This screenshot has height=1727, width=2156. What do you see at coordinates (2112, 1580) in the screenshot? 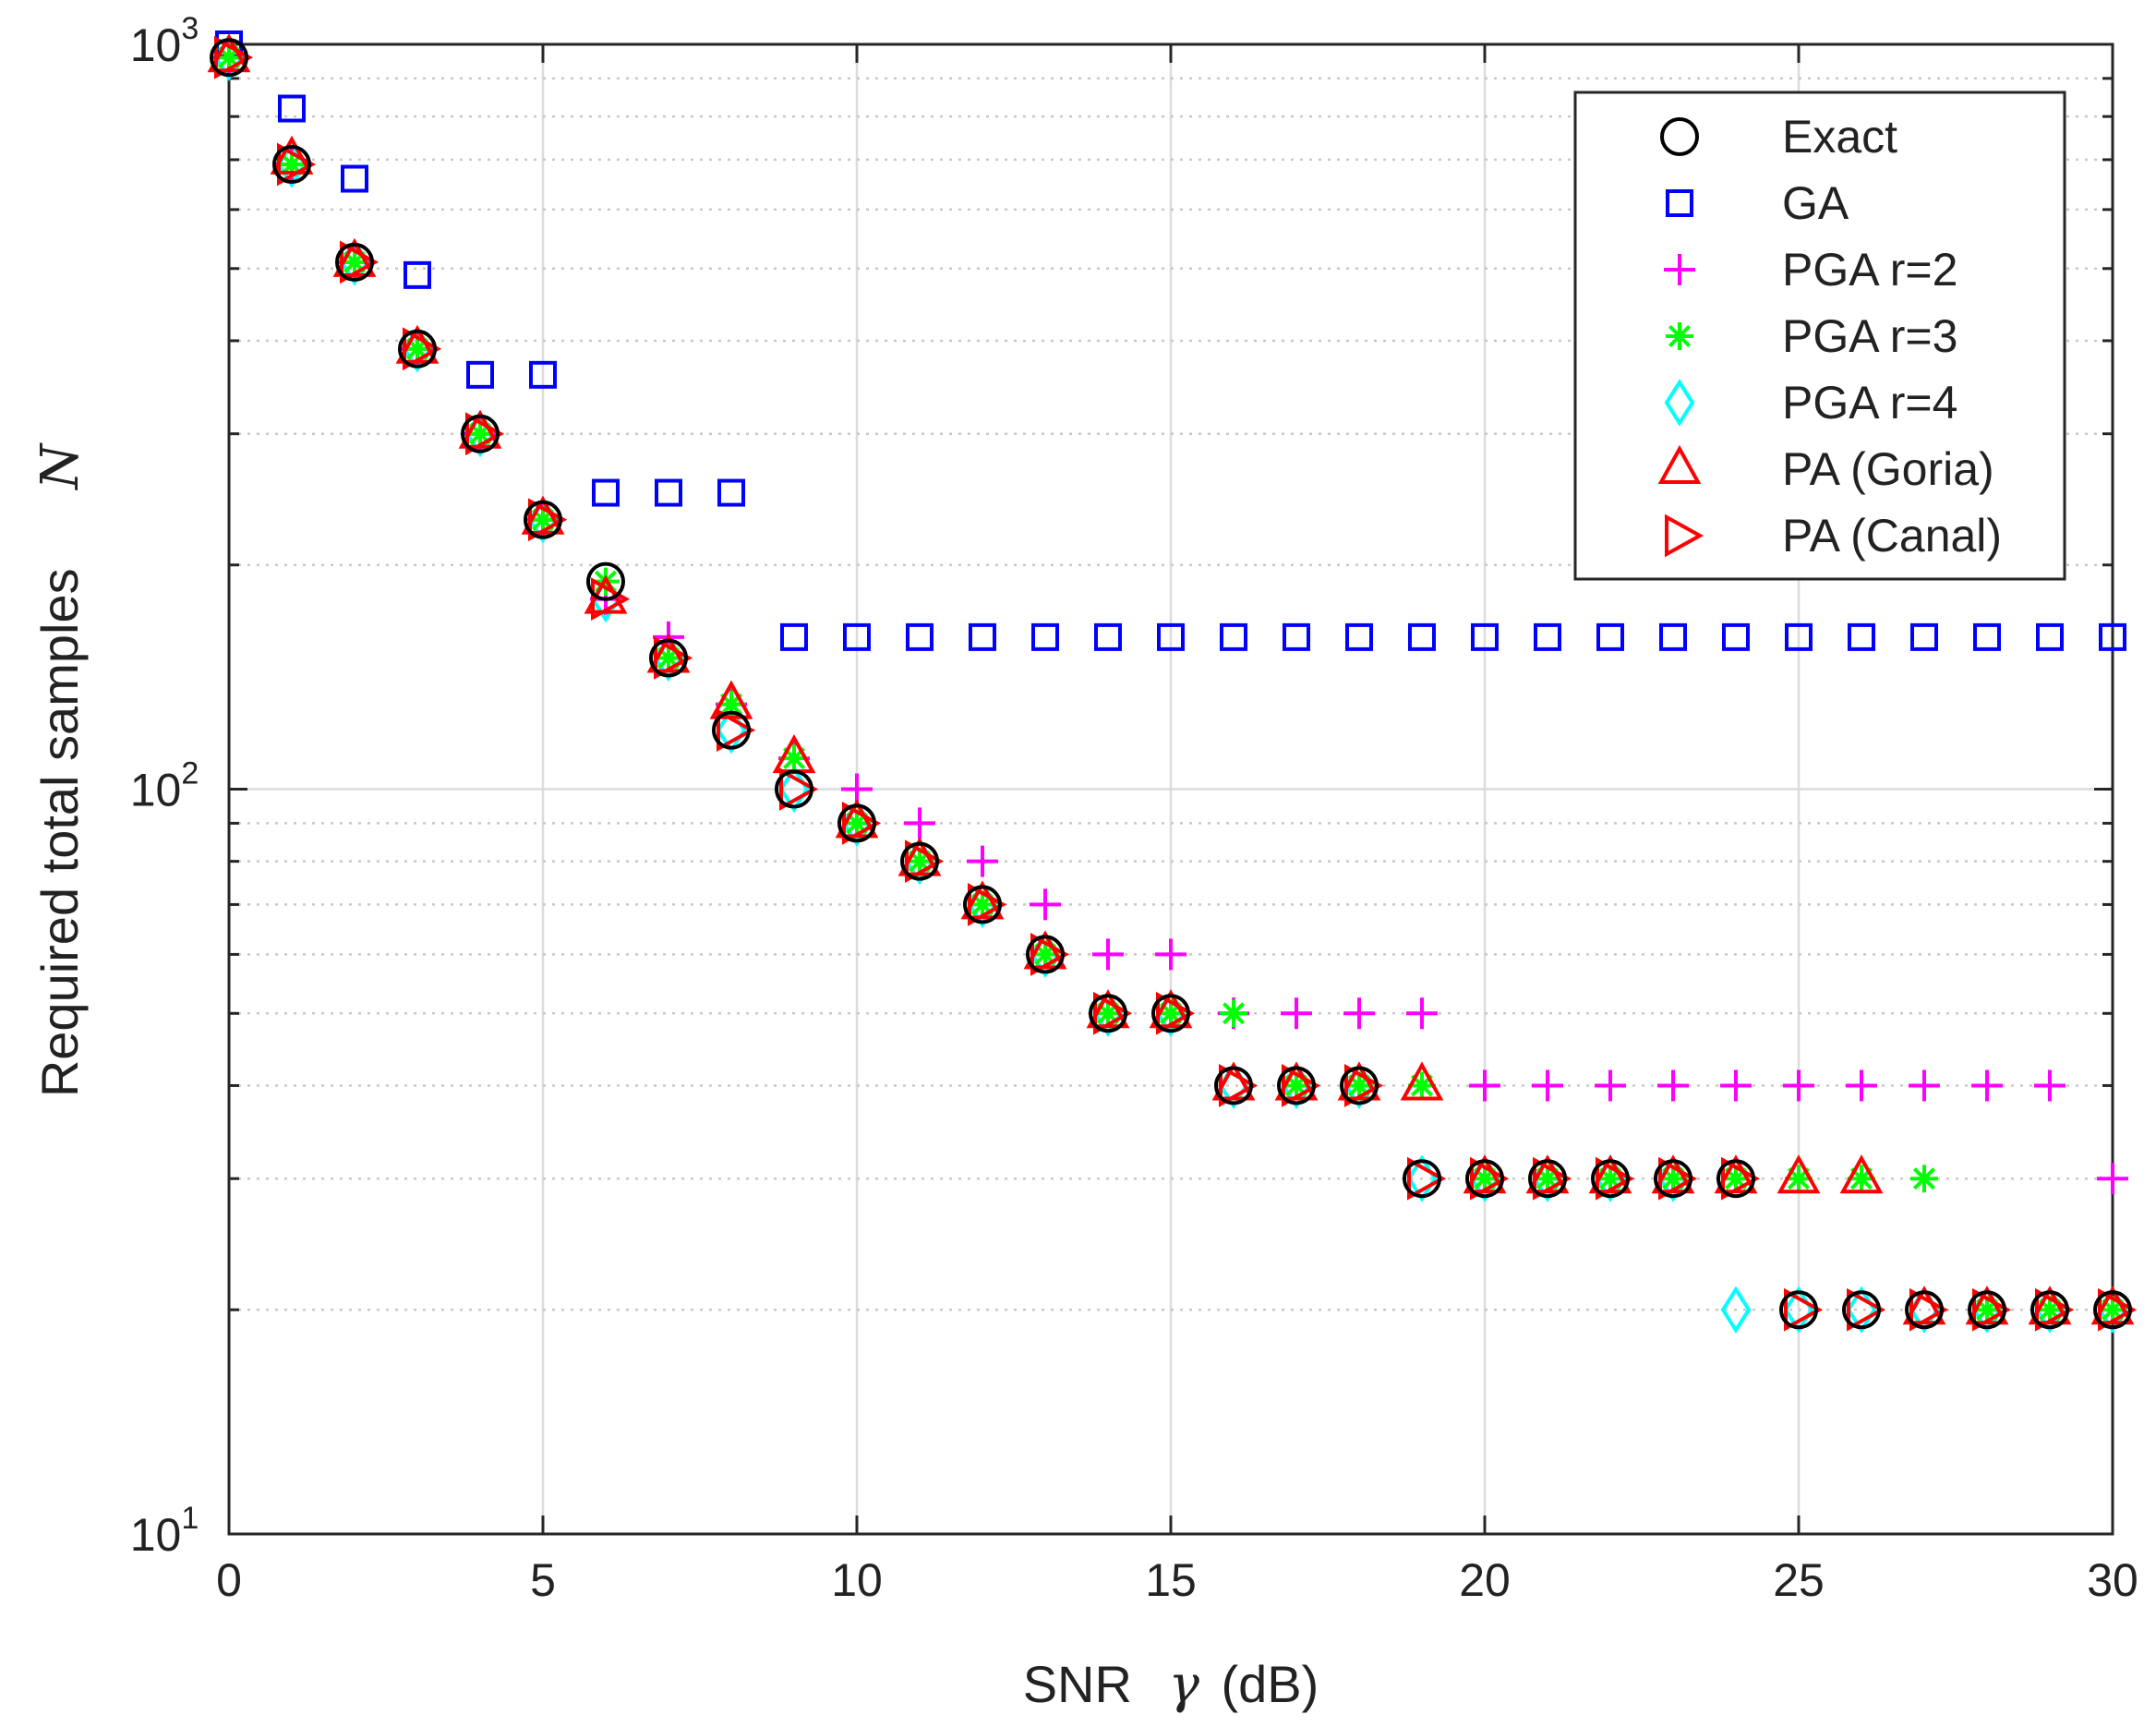
I see `x-tick-label: 30` at bounding box center [2112, 1580].